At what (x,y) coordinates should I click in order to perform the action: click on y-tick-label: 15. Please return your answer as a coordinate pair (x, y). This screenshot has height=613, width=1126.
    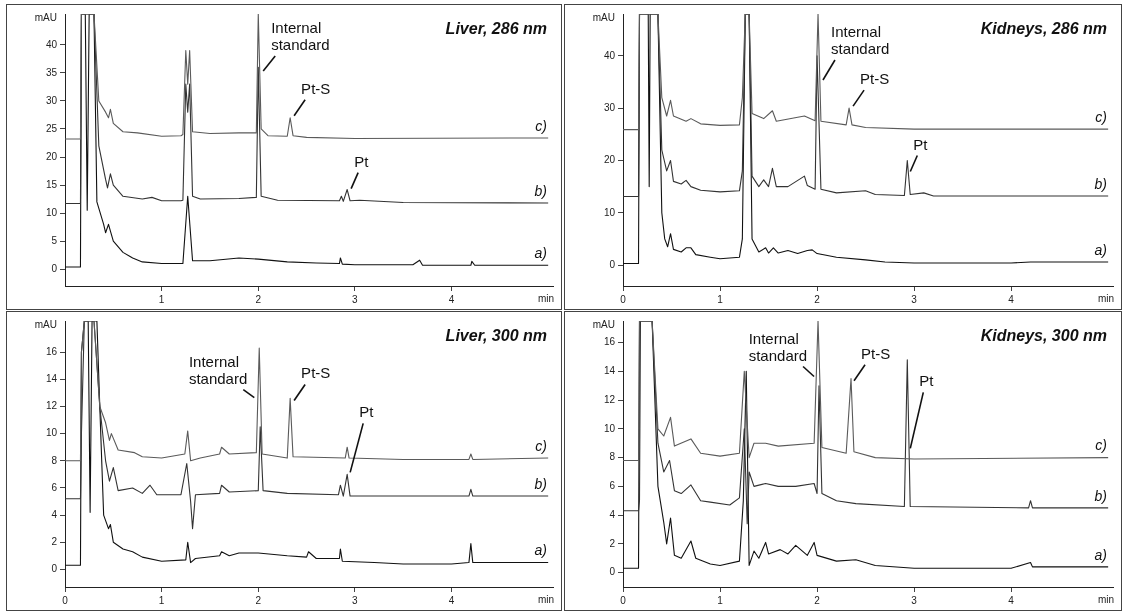
    Looking at the image, I should click on (51, 184).